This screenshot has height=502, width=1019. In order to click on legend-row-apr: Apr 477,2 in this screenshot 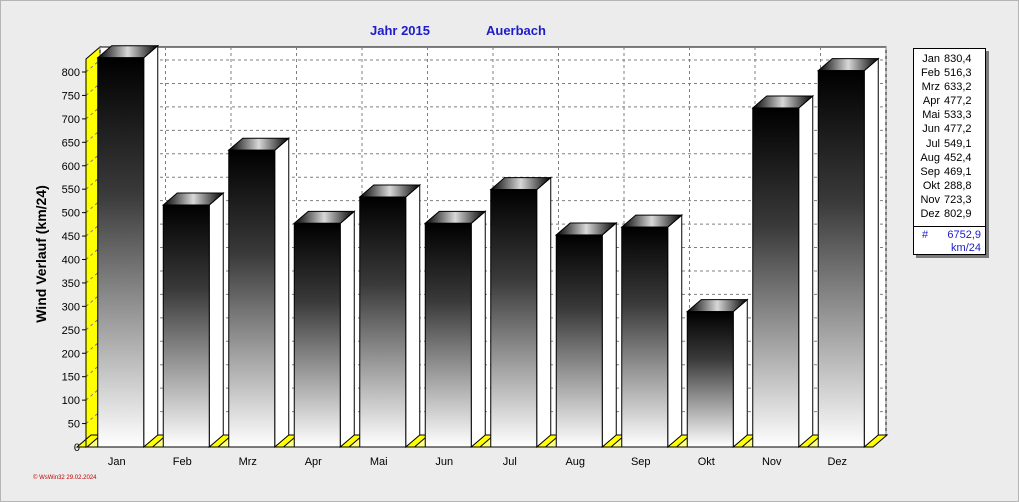, I will do `click(949, 101)`.